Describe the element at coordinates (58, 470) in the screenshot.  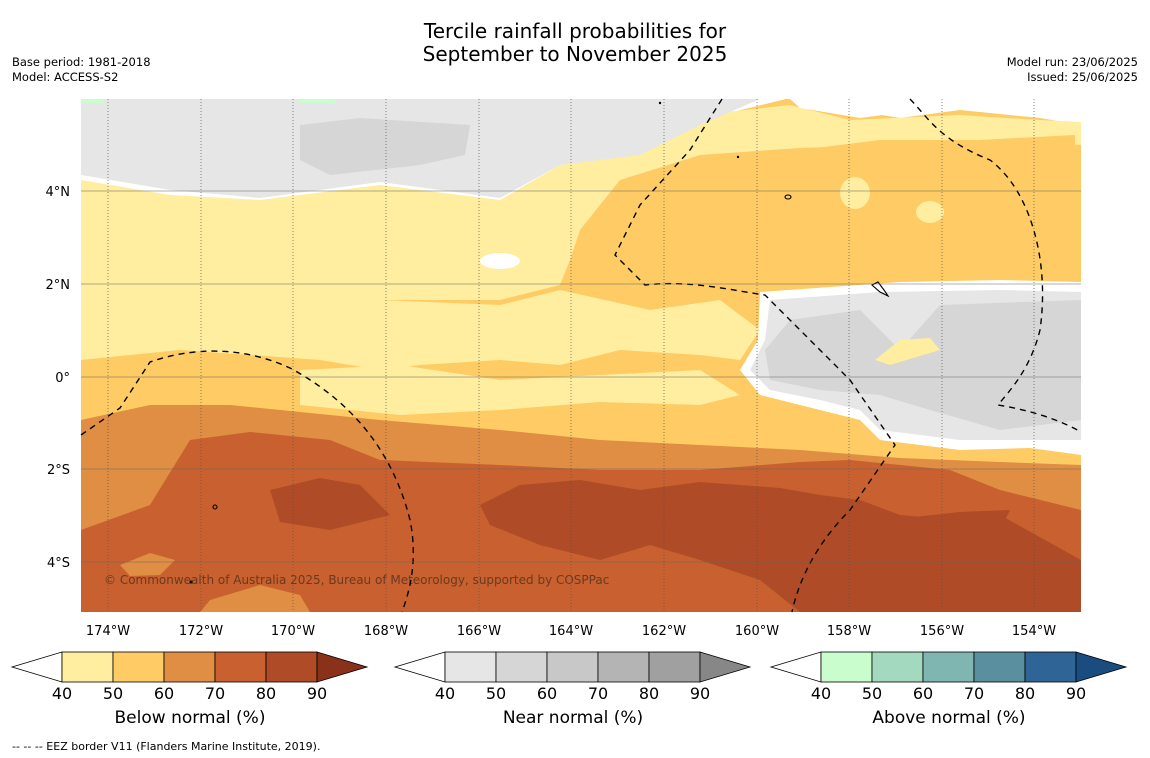
I see `lat-label: 2°S` at that location.